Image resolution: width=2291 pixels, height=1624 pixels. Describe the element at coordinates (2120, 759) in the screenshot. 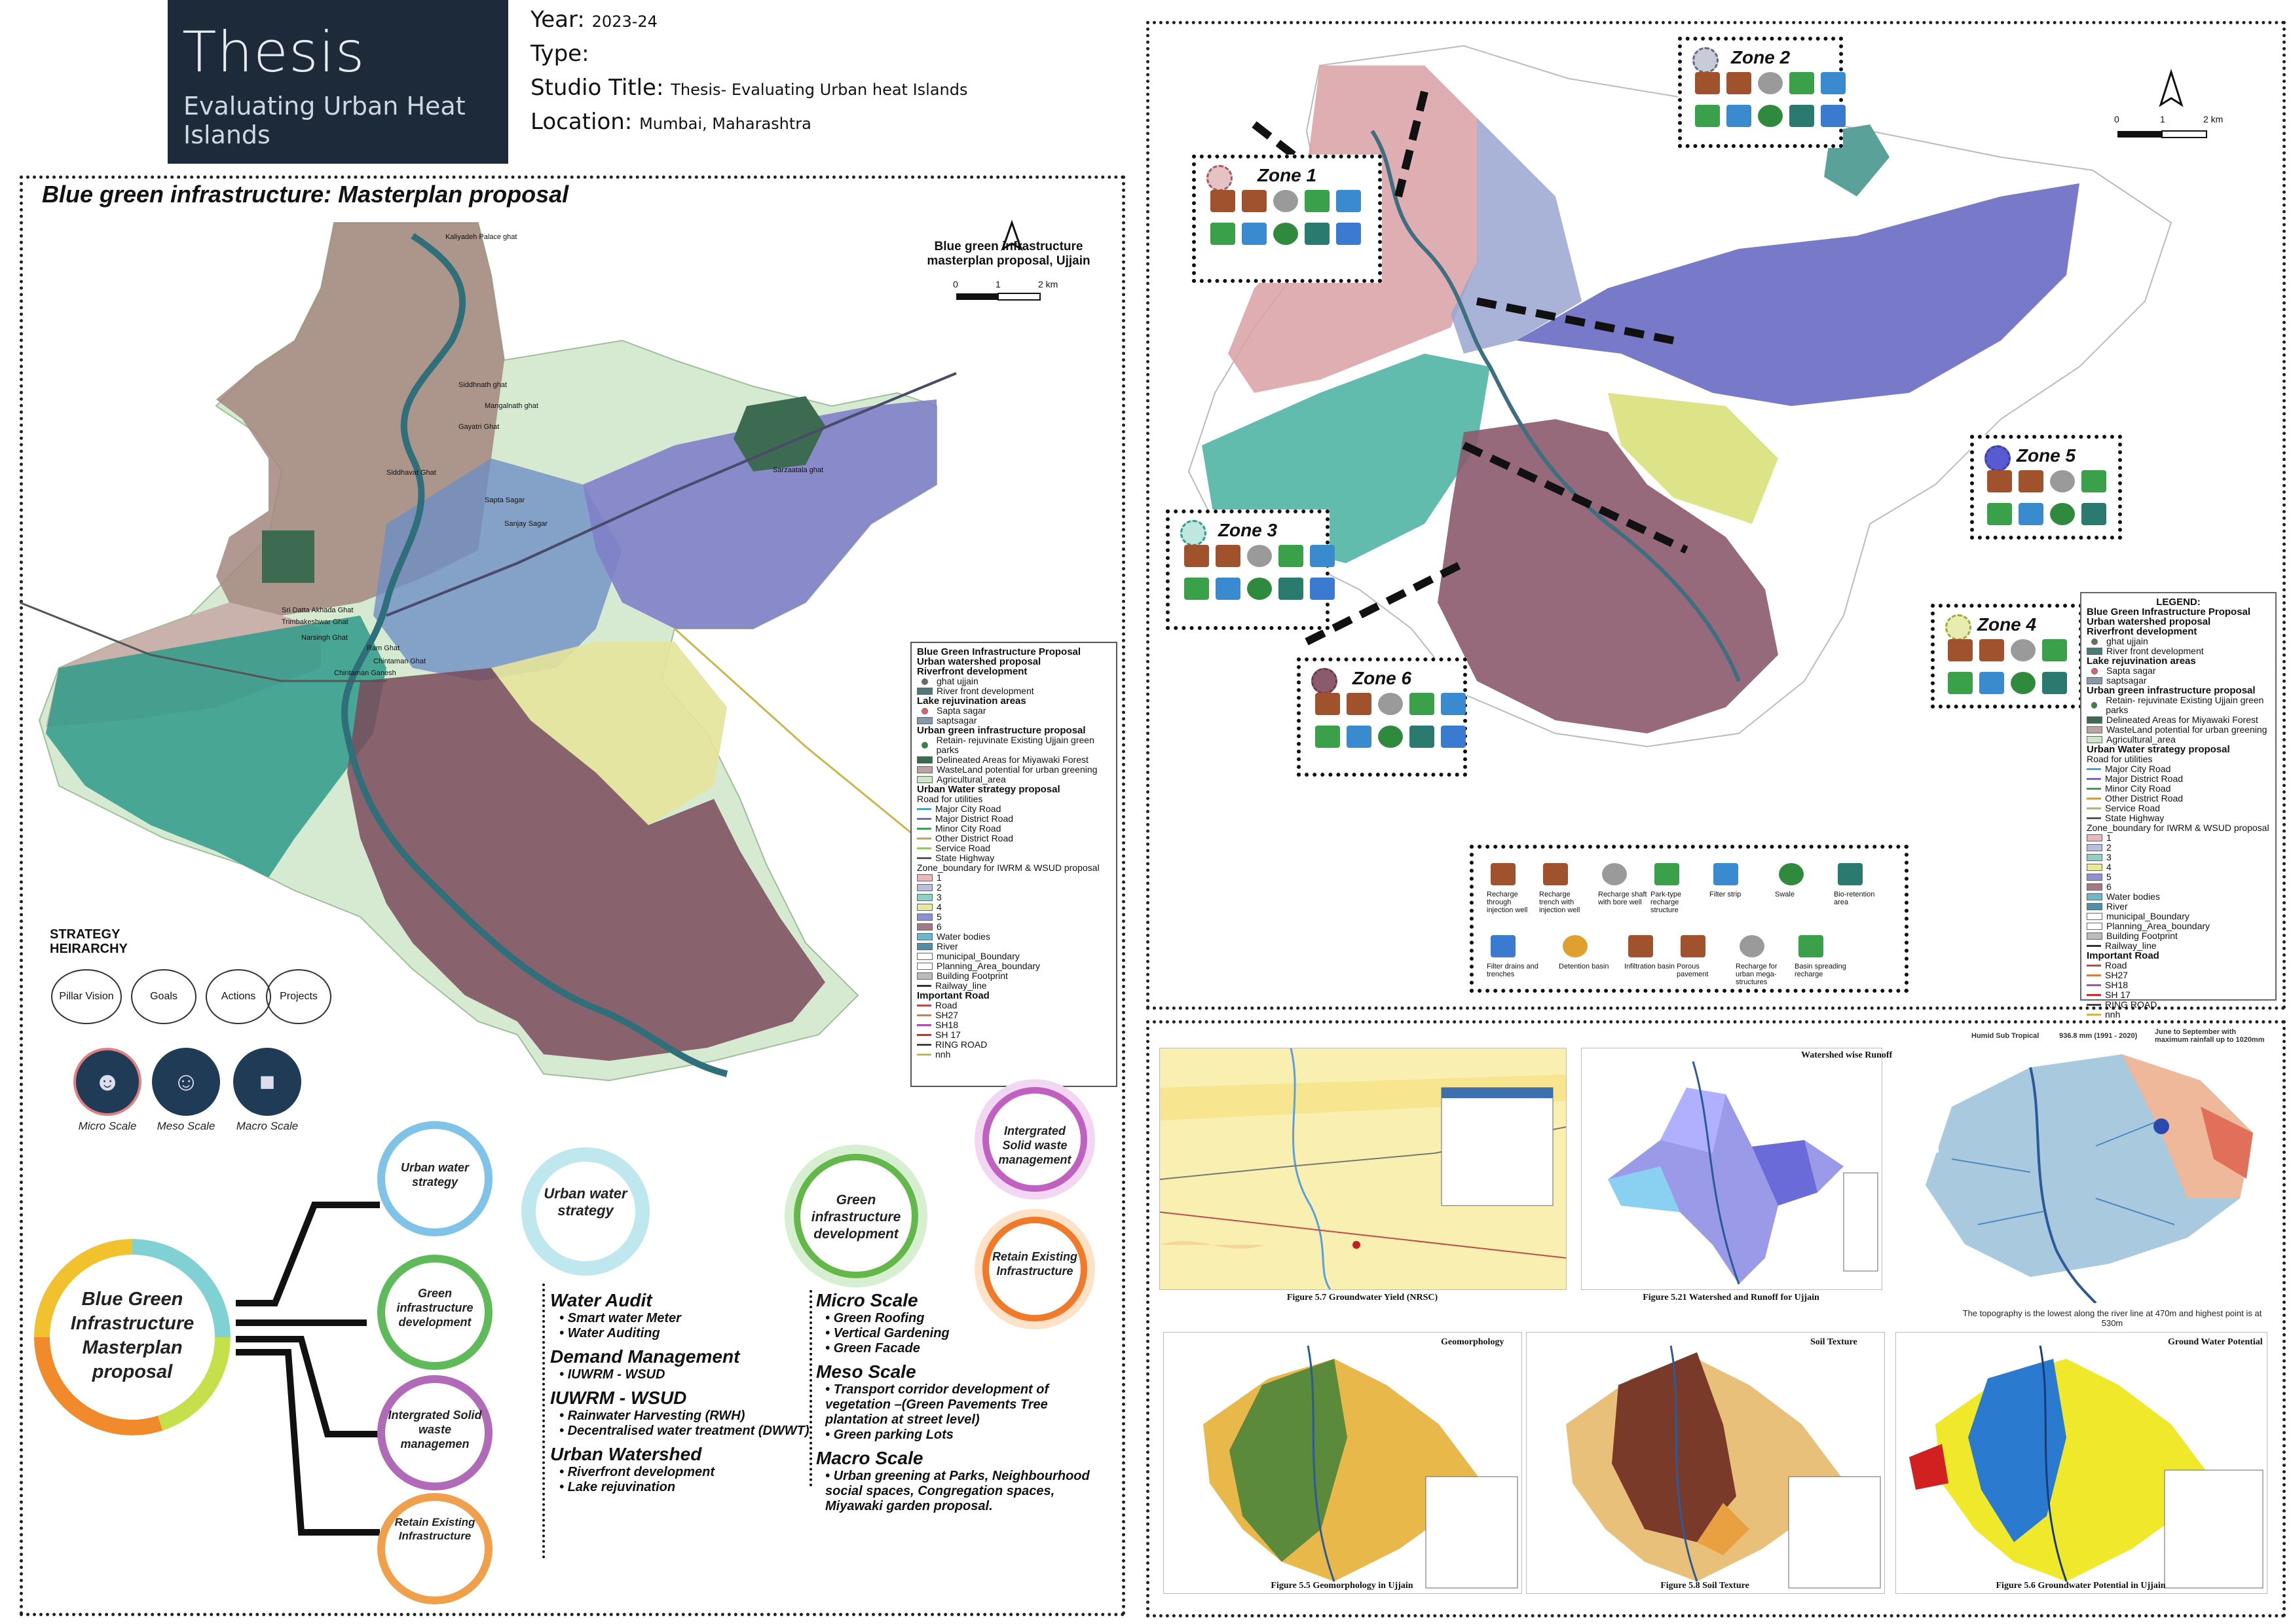

I see `legend-label: Road for utilities` at that location.